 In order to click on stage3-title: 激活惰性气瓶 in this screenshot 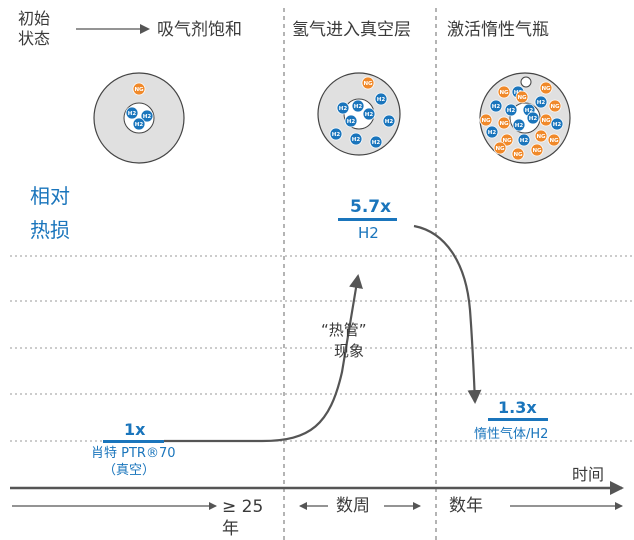, I will do `click(498, 30)`.